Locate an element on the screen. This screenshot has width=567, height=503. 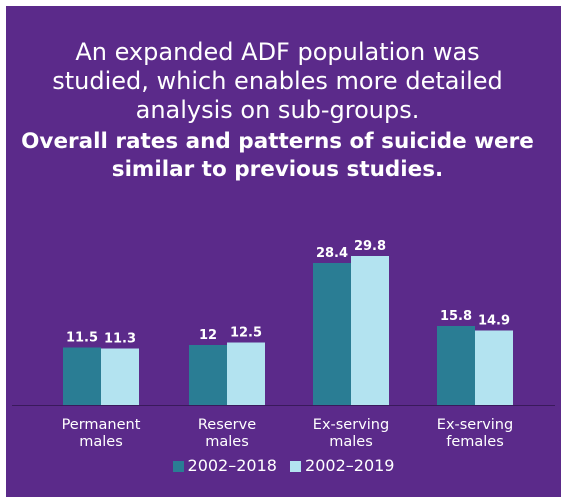
data-label-2002-2019-2: 29.8 is located at coordinates (370, 246).